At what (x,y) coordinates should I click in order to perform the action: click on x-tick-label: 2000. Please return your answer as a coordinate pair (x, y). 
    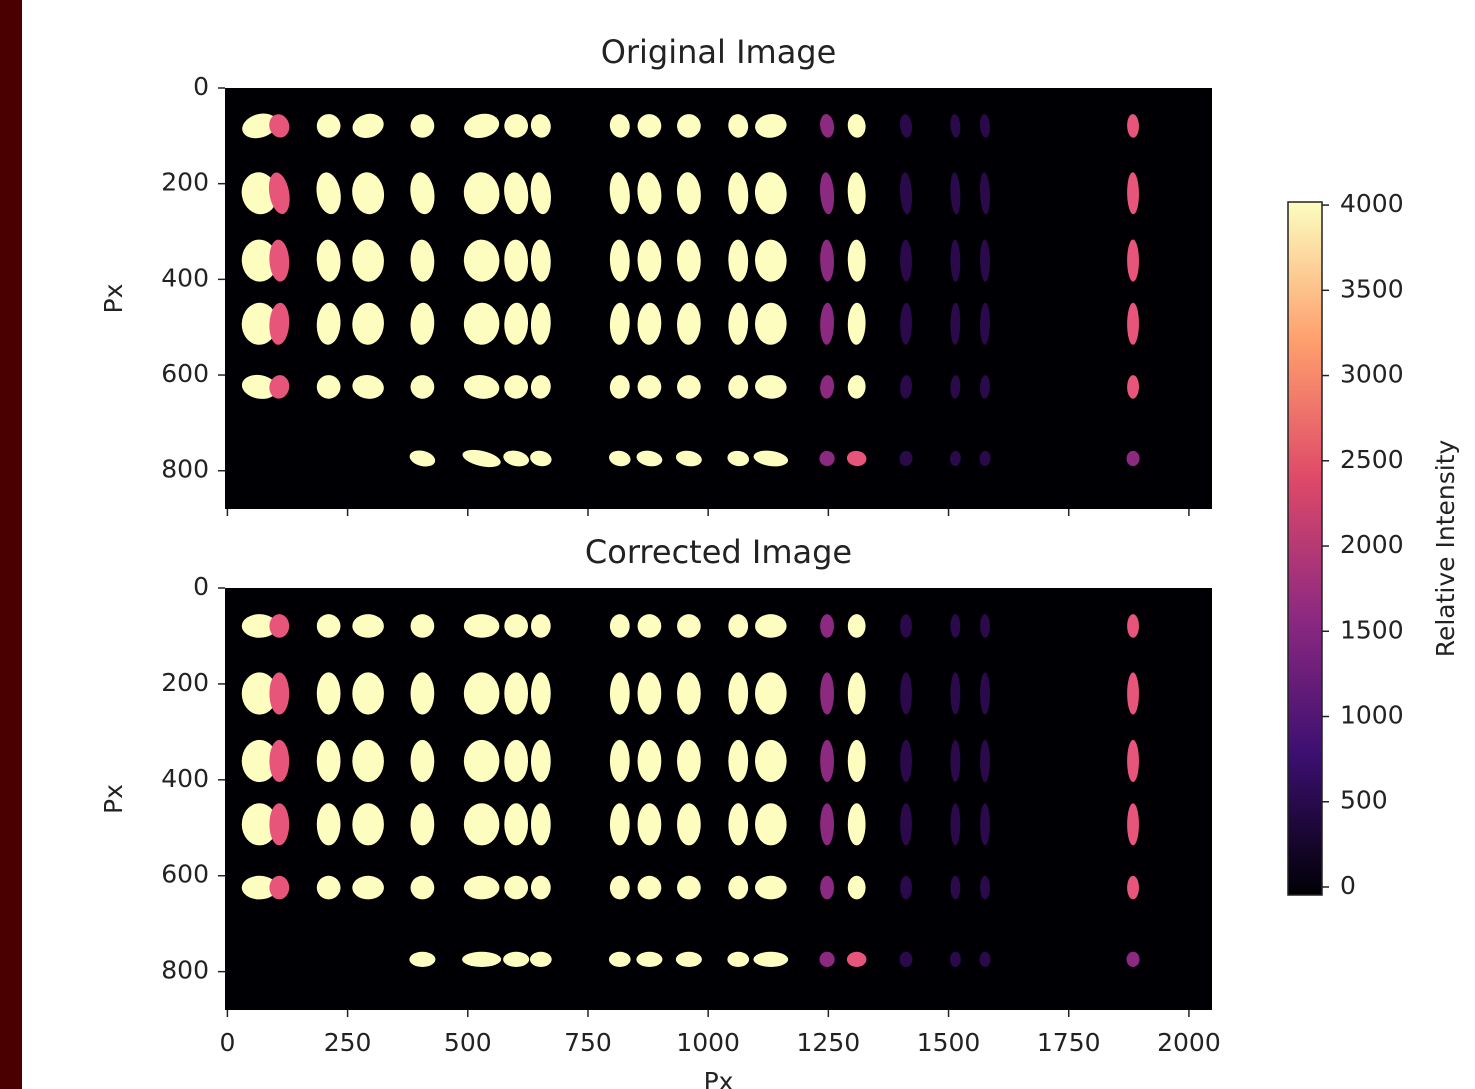
    Looking at the image, I should click on (1189, 1042).